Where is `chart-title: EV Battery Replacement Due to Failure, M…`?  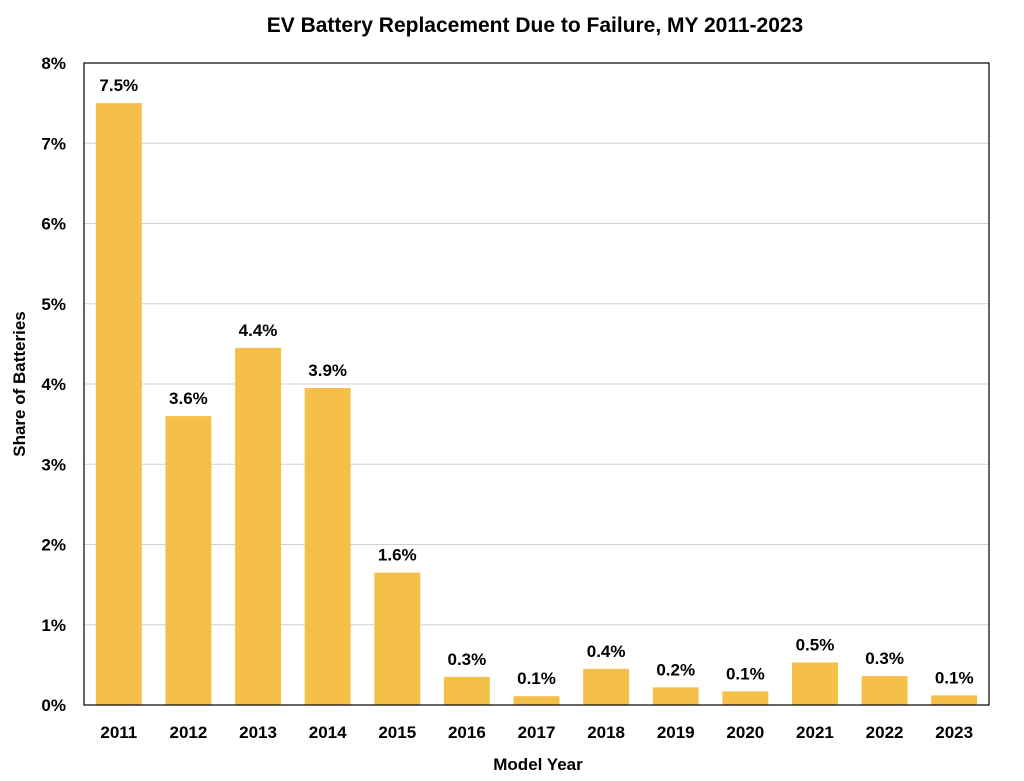 chart-title: EV Battery Replacement Due to Failure, M… is located at coordinates (535, 25).